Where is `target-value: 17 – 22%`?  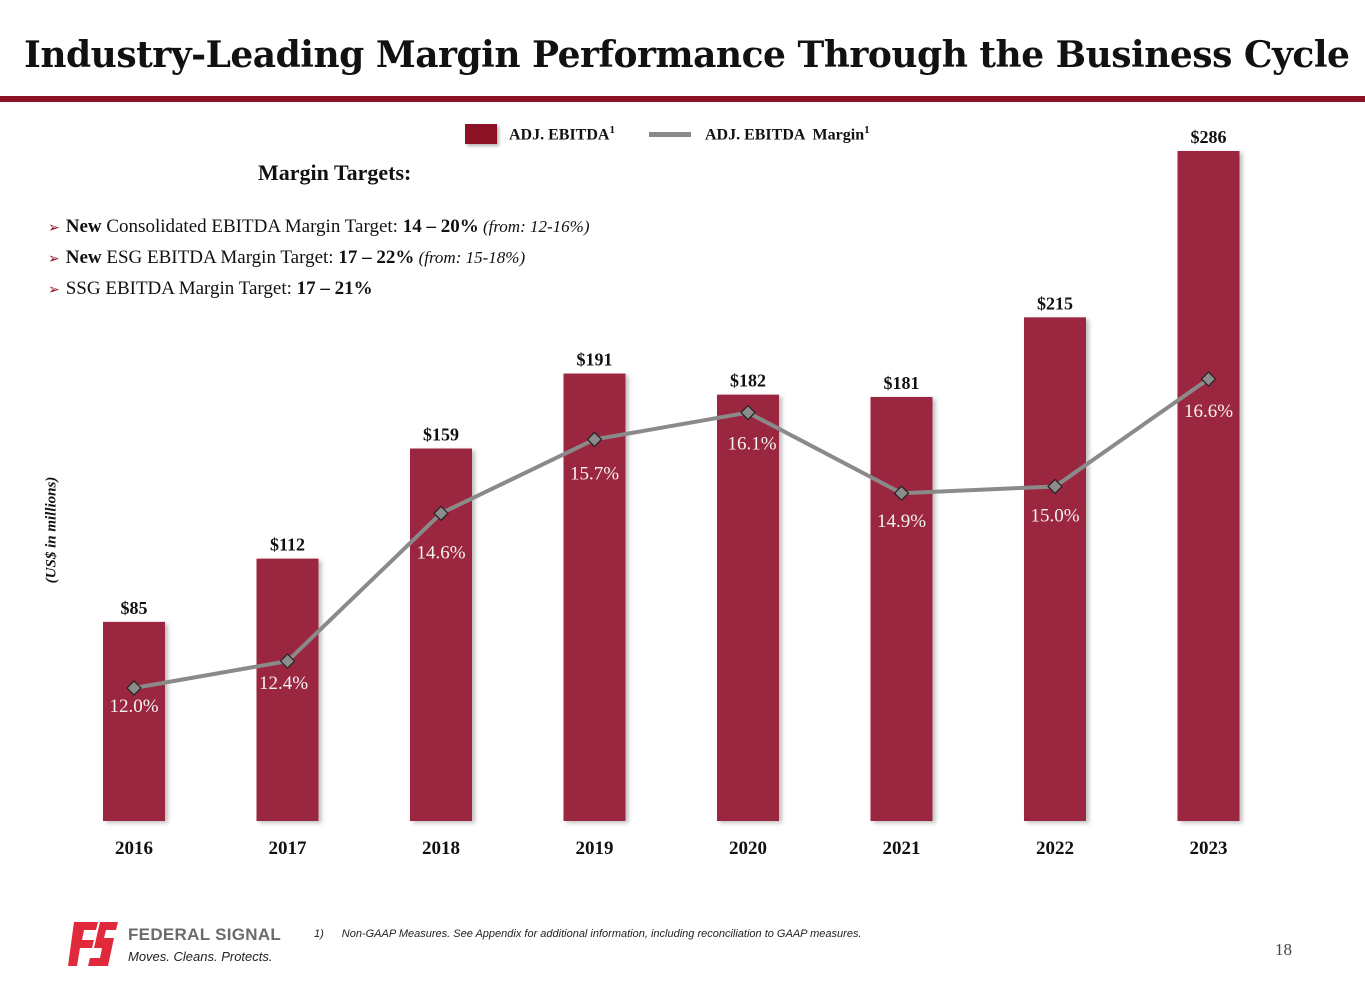 target-value: 17 – 22% is located at coordinates (376, 257).